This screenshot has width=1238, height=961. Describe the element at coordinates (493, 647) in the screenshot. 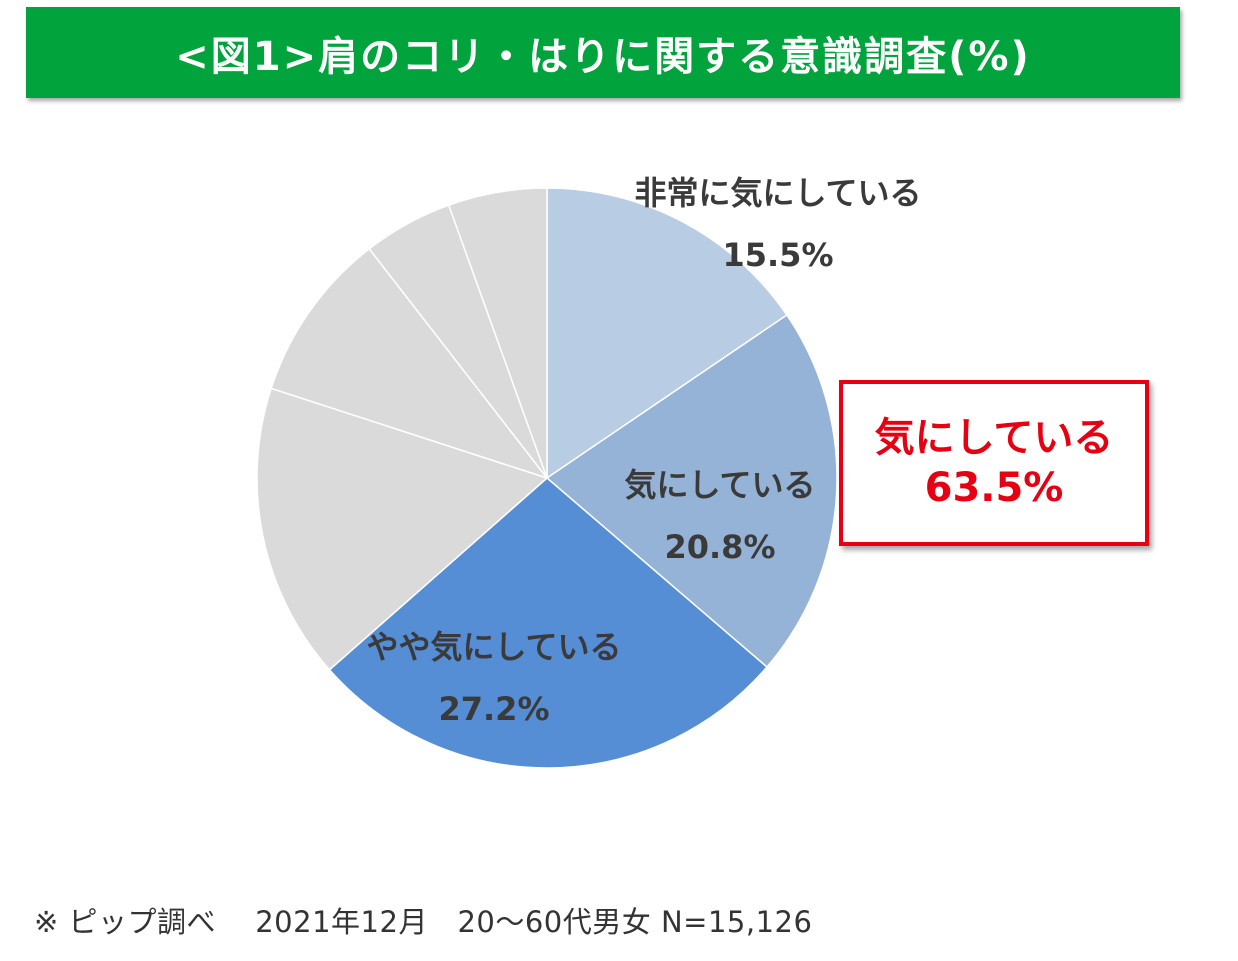

I see `slice-label-3: やや気にしている` at that location.